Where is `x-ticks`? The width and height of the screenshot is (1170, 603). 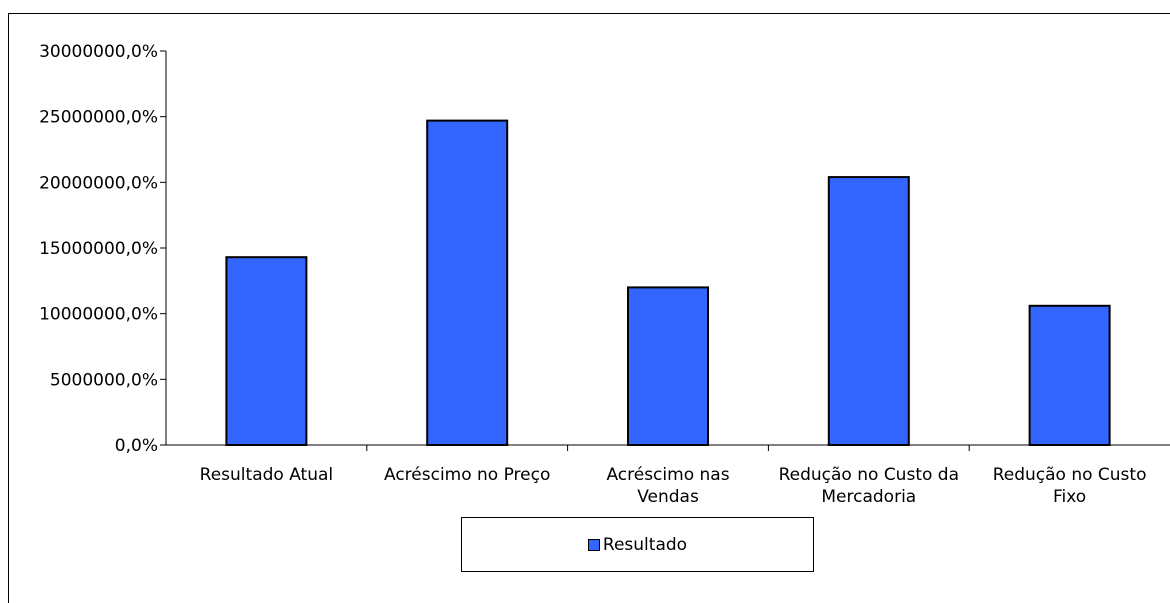 x-ticks is located at coordinates (668, 448).